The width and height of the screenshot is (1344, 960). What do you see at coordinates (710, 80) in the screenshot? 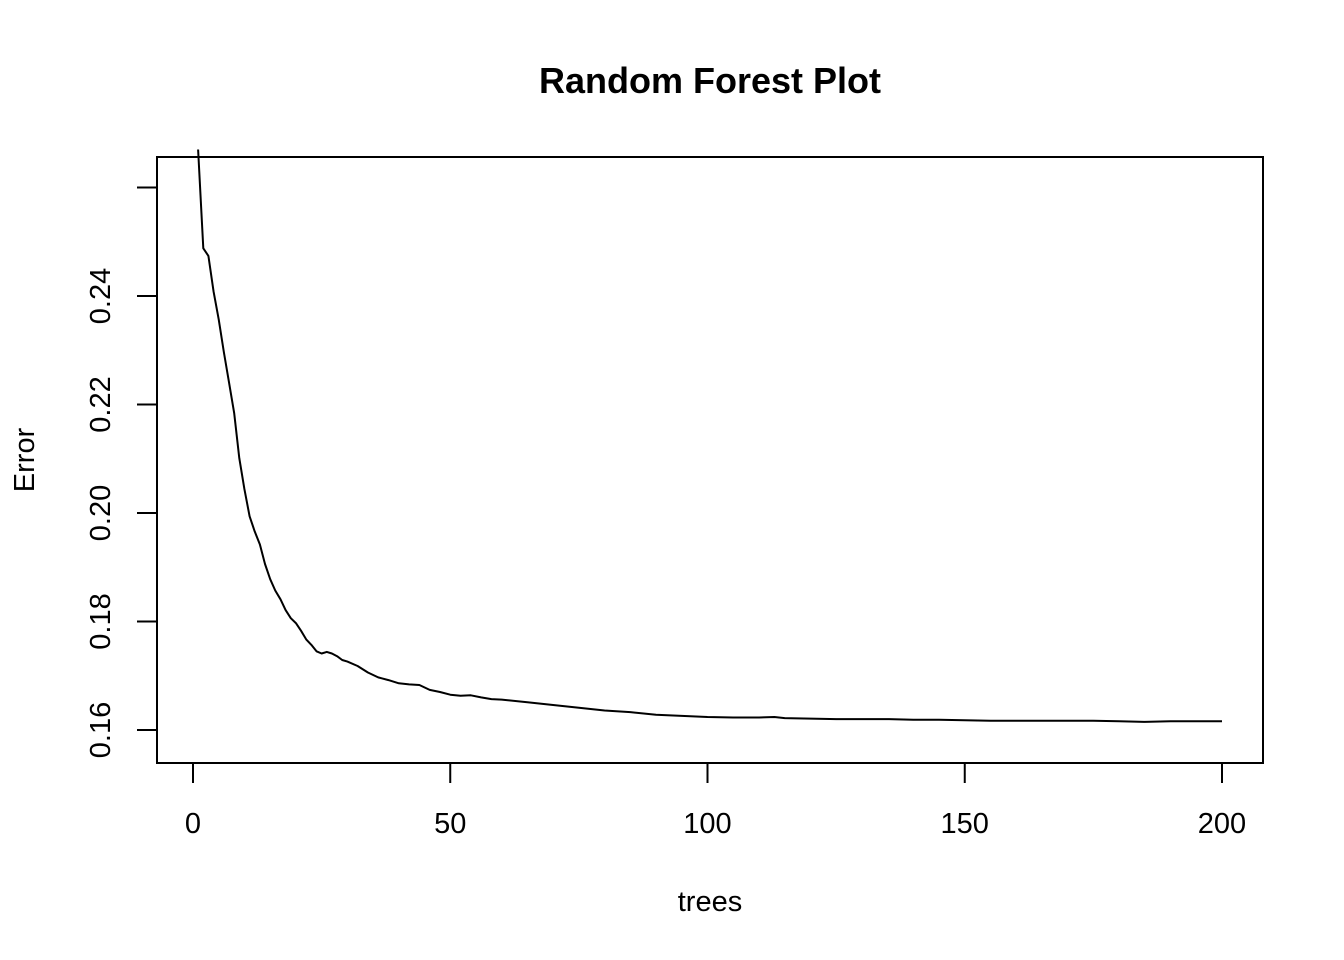
I see `chart-title: Random Forest Plot` at bounding box center [710, 80].